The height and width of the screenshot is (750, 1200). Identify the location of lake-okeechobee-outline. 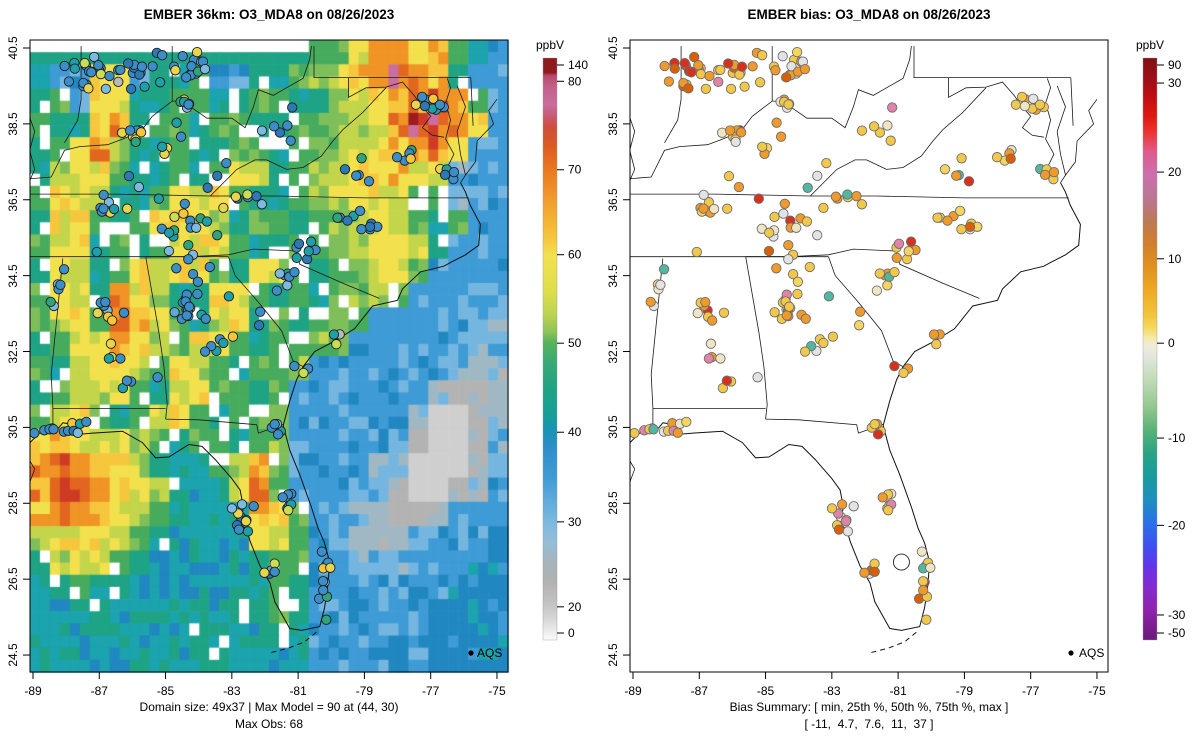
(901, 562).